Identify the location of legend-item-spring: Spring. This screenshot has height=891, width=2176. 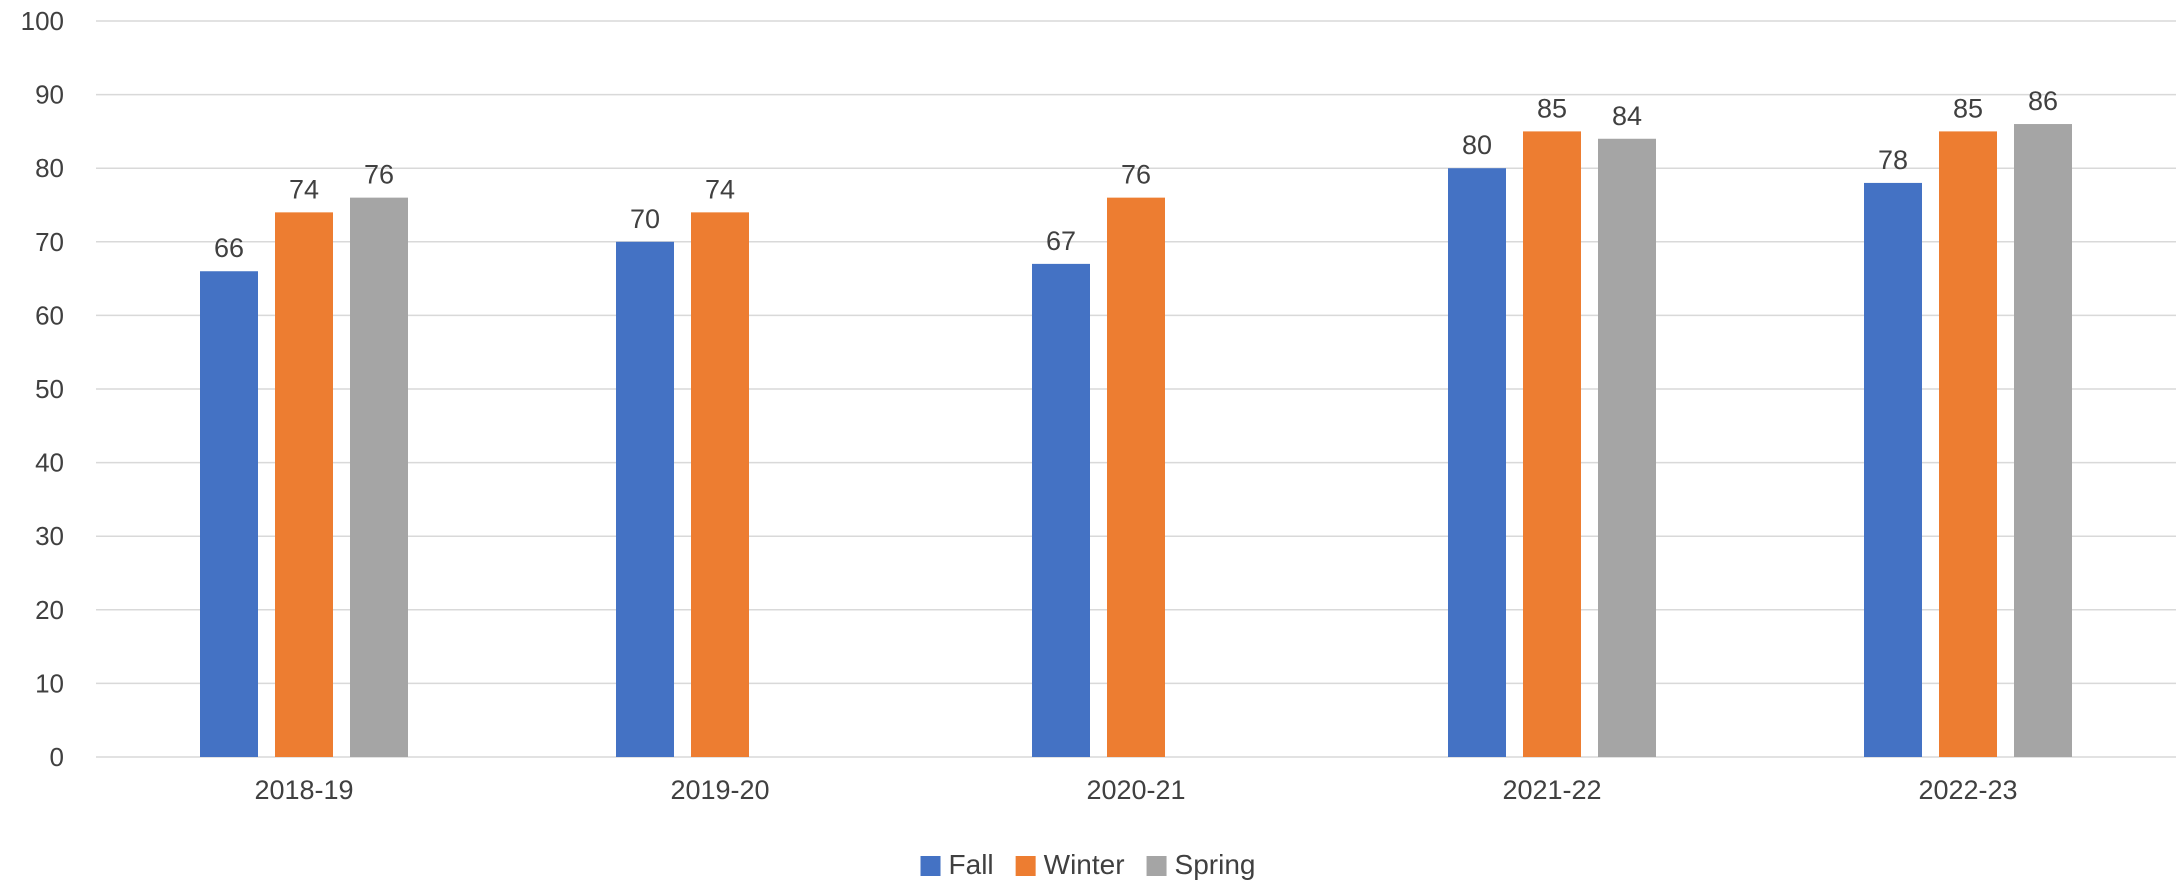
(1201, 864).